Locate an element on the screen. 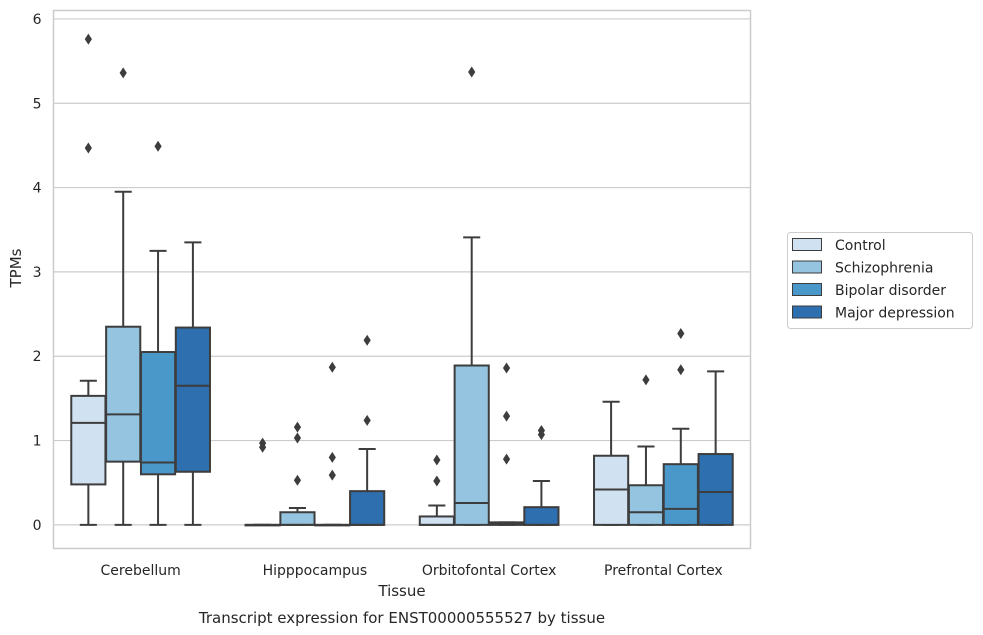 The image size is (983, 635). legend-entry: Major depression is located at coordinates (895, 314).